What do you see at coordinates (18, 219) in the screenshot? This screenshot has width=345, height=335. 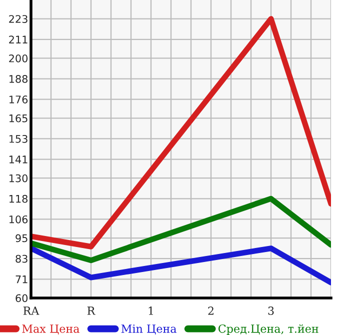 I see `y-tick-label: 106` at bounding box center [18, 219].